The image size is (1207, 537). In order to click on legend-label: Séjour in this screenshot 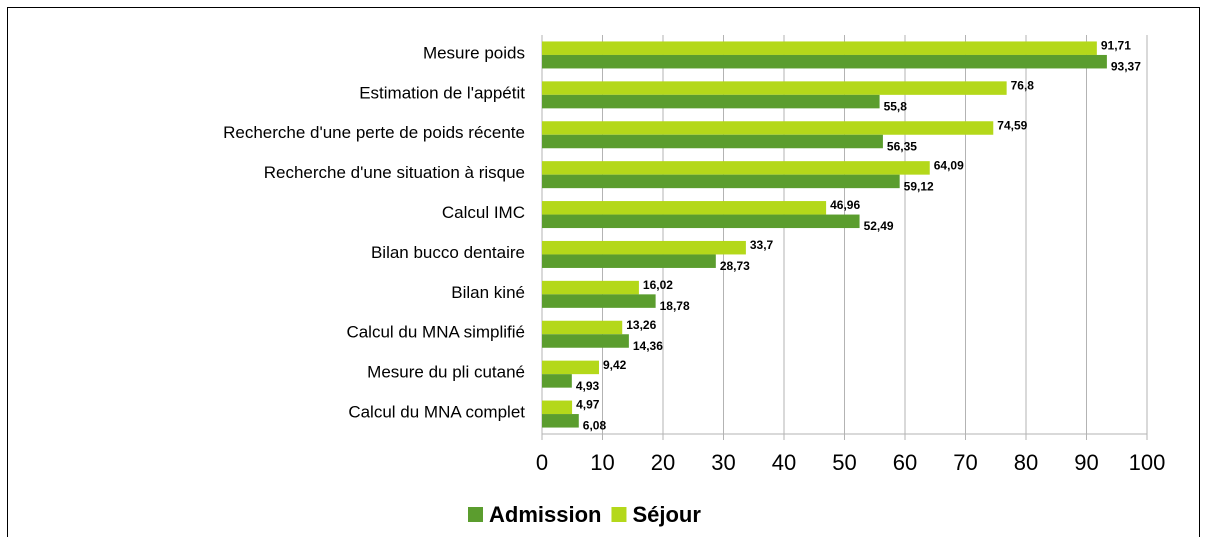, I will do `click(666, 514)`.